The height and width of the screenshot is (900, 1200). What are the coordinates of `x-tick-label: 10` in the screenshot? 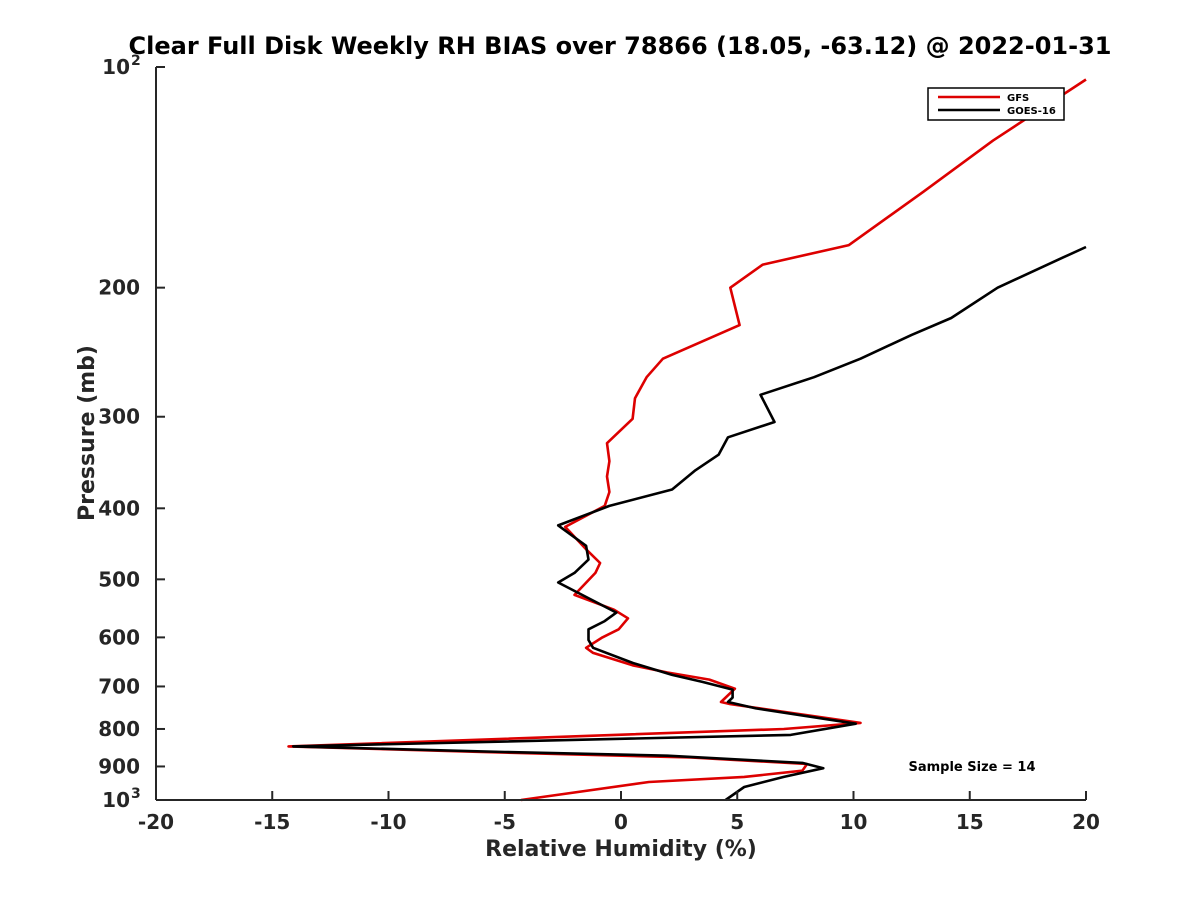 It's located at (854, 822).